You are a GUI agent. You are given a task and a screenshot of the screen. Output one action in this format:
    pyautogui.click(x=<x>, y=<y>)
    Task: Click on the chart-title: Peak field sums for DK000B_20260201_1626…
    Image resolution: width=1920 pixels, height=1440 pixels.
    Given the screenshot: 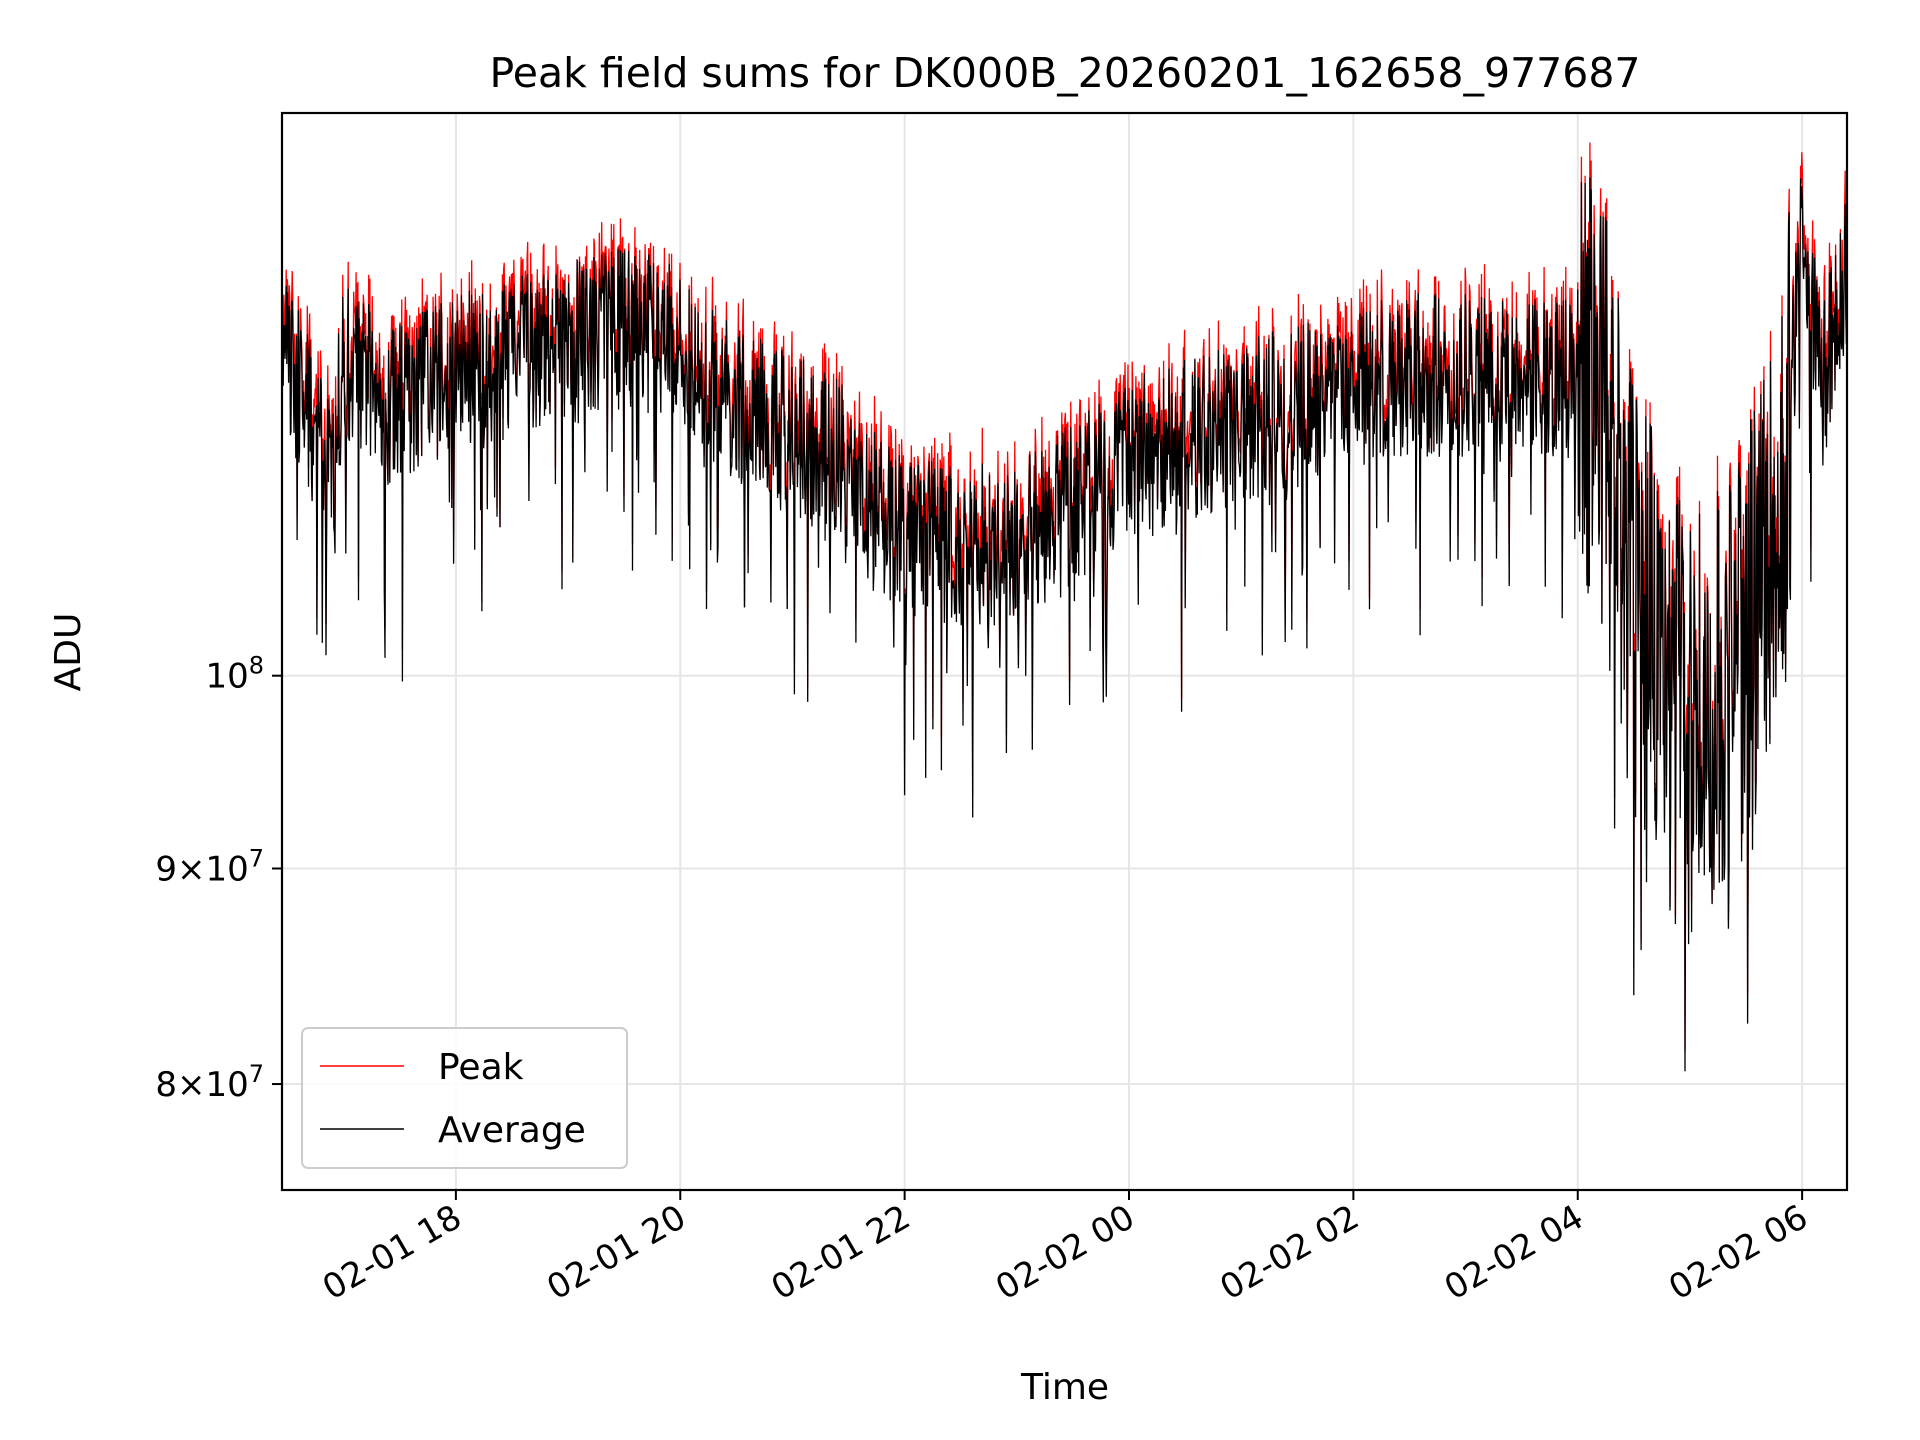 What is the action you would take?
    pyautogui.click(x=1064, y=73)
    